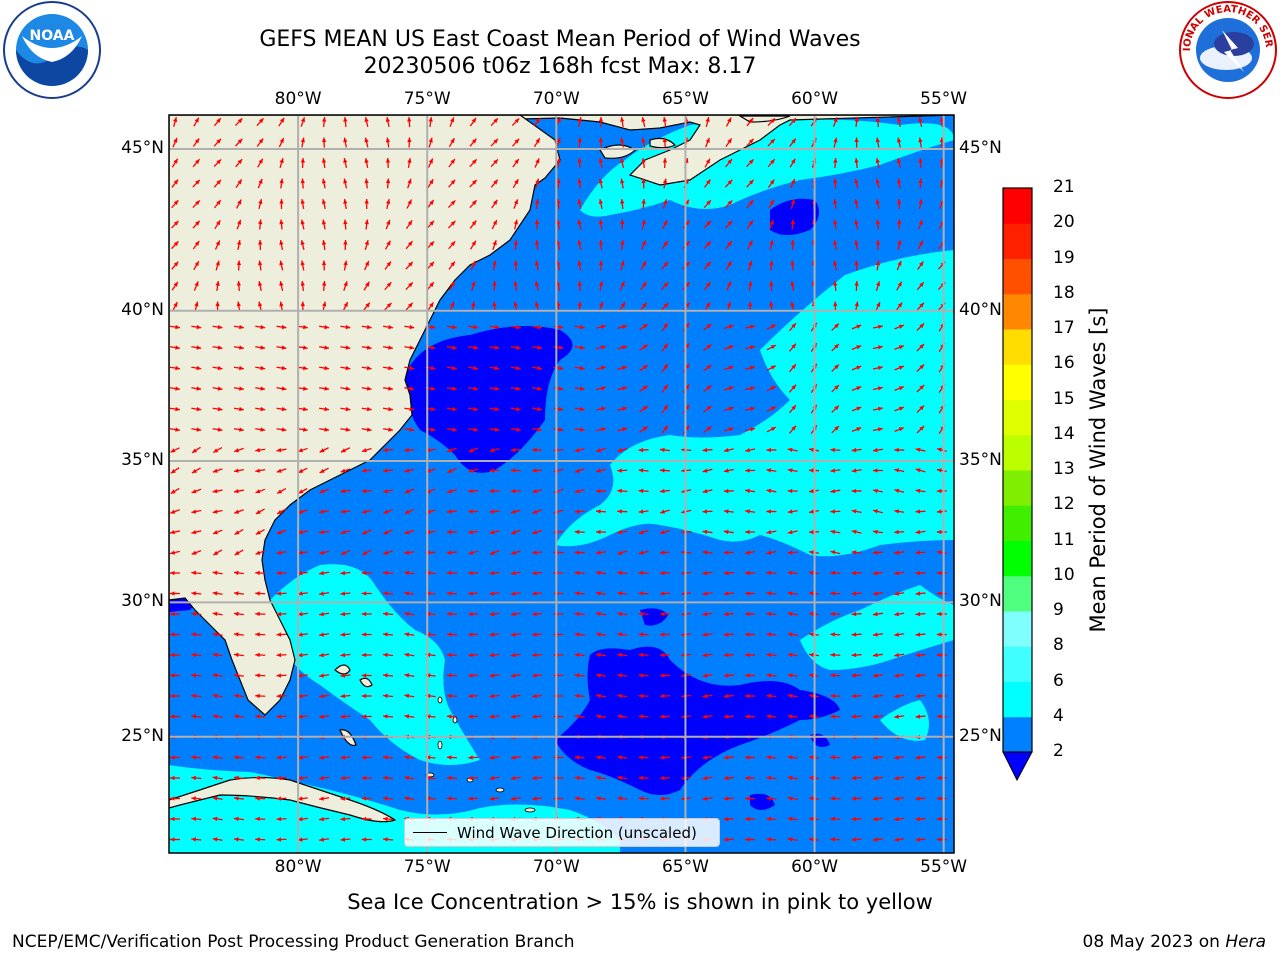 Image resolution: width=1280 pixels, height=960 pixels. Describe the element at coordinates (980, 601) in the screenshot. I see `lat-label-right: 30°N` at that location.